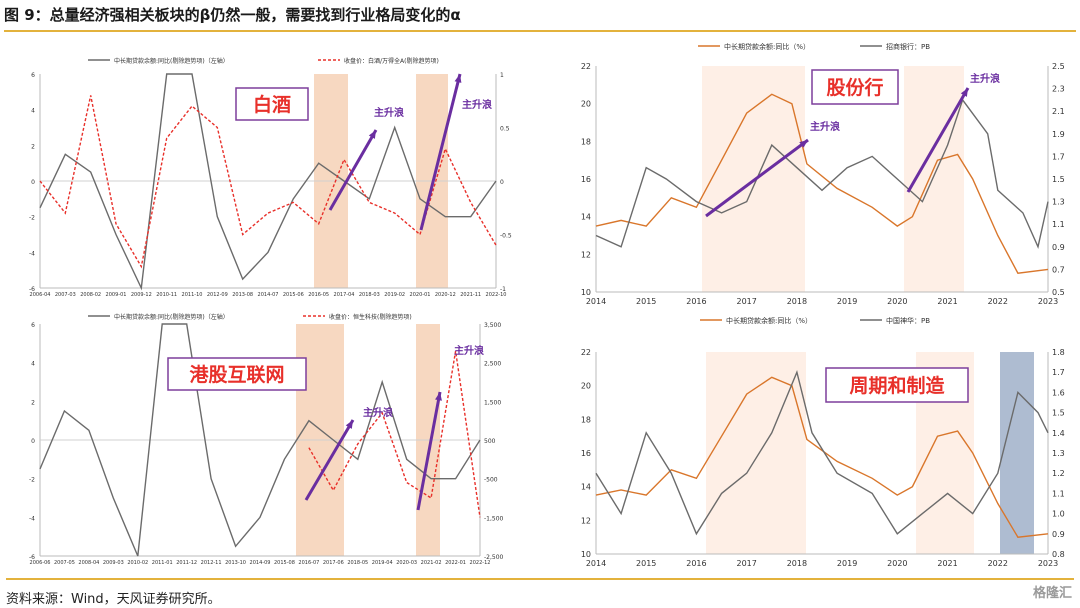  I want to click on x-tick-label: 2020-03, so click(406, 563).